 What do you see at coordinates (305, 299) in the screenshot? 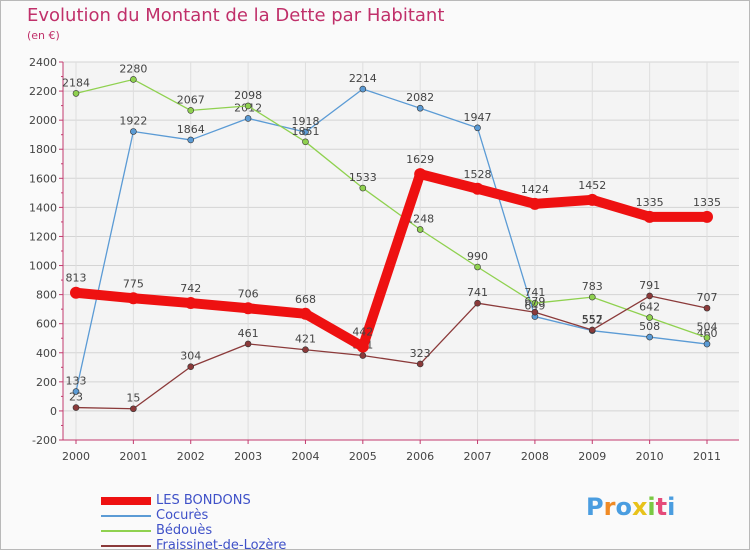
I see `data-label-les-bondons: 668` at bounding box center [305, 299].